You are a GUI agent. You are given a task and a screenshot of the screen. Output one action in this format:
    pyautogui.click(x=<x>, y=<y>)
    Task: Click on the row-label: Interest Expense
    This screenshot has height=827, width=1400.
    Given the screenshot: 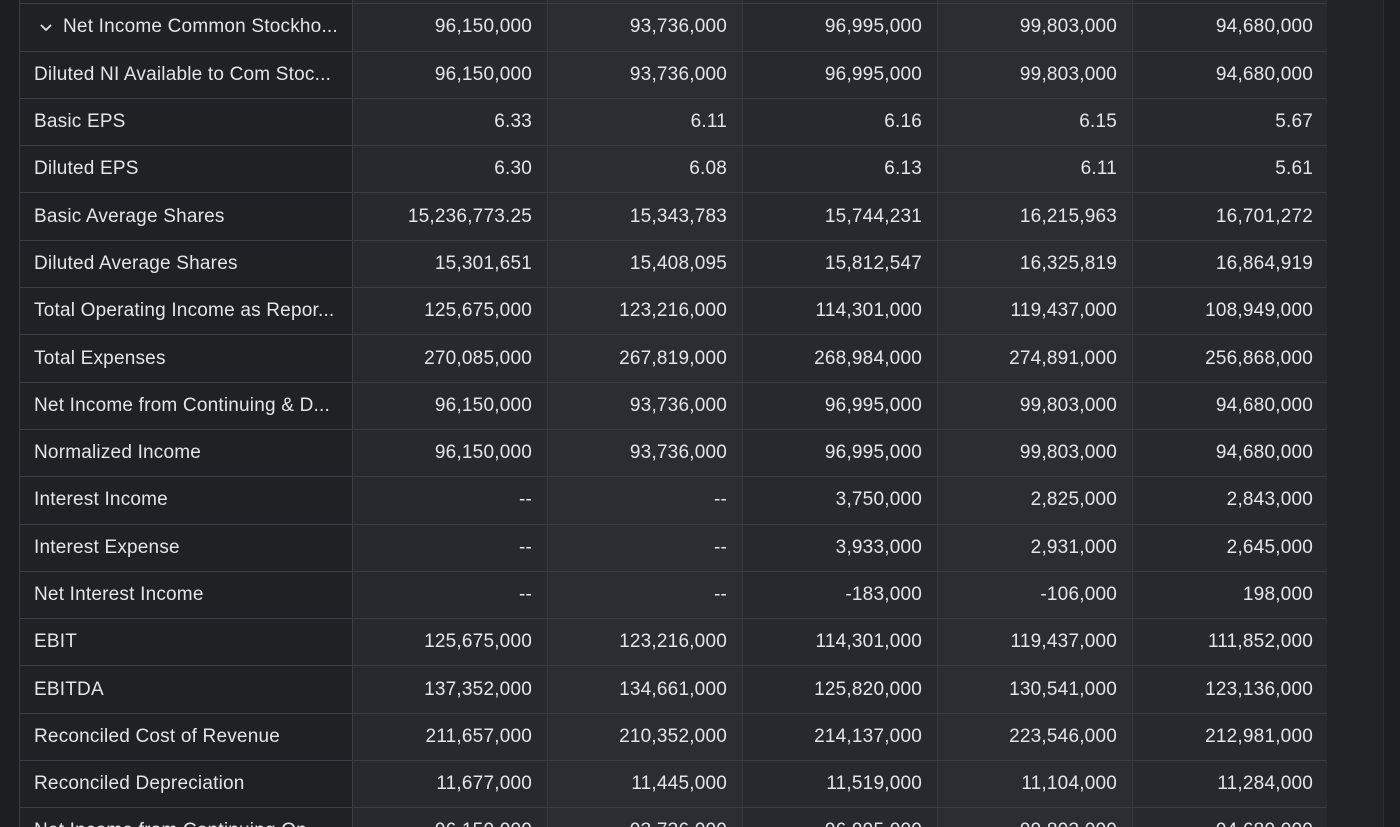 What is the action you would take?
    pyautogui.click(x=107, y=547)
    